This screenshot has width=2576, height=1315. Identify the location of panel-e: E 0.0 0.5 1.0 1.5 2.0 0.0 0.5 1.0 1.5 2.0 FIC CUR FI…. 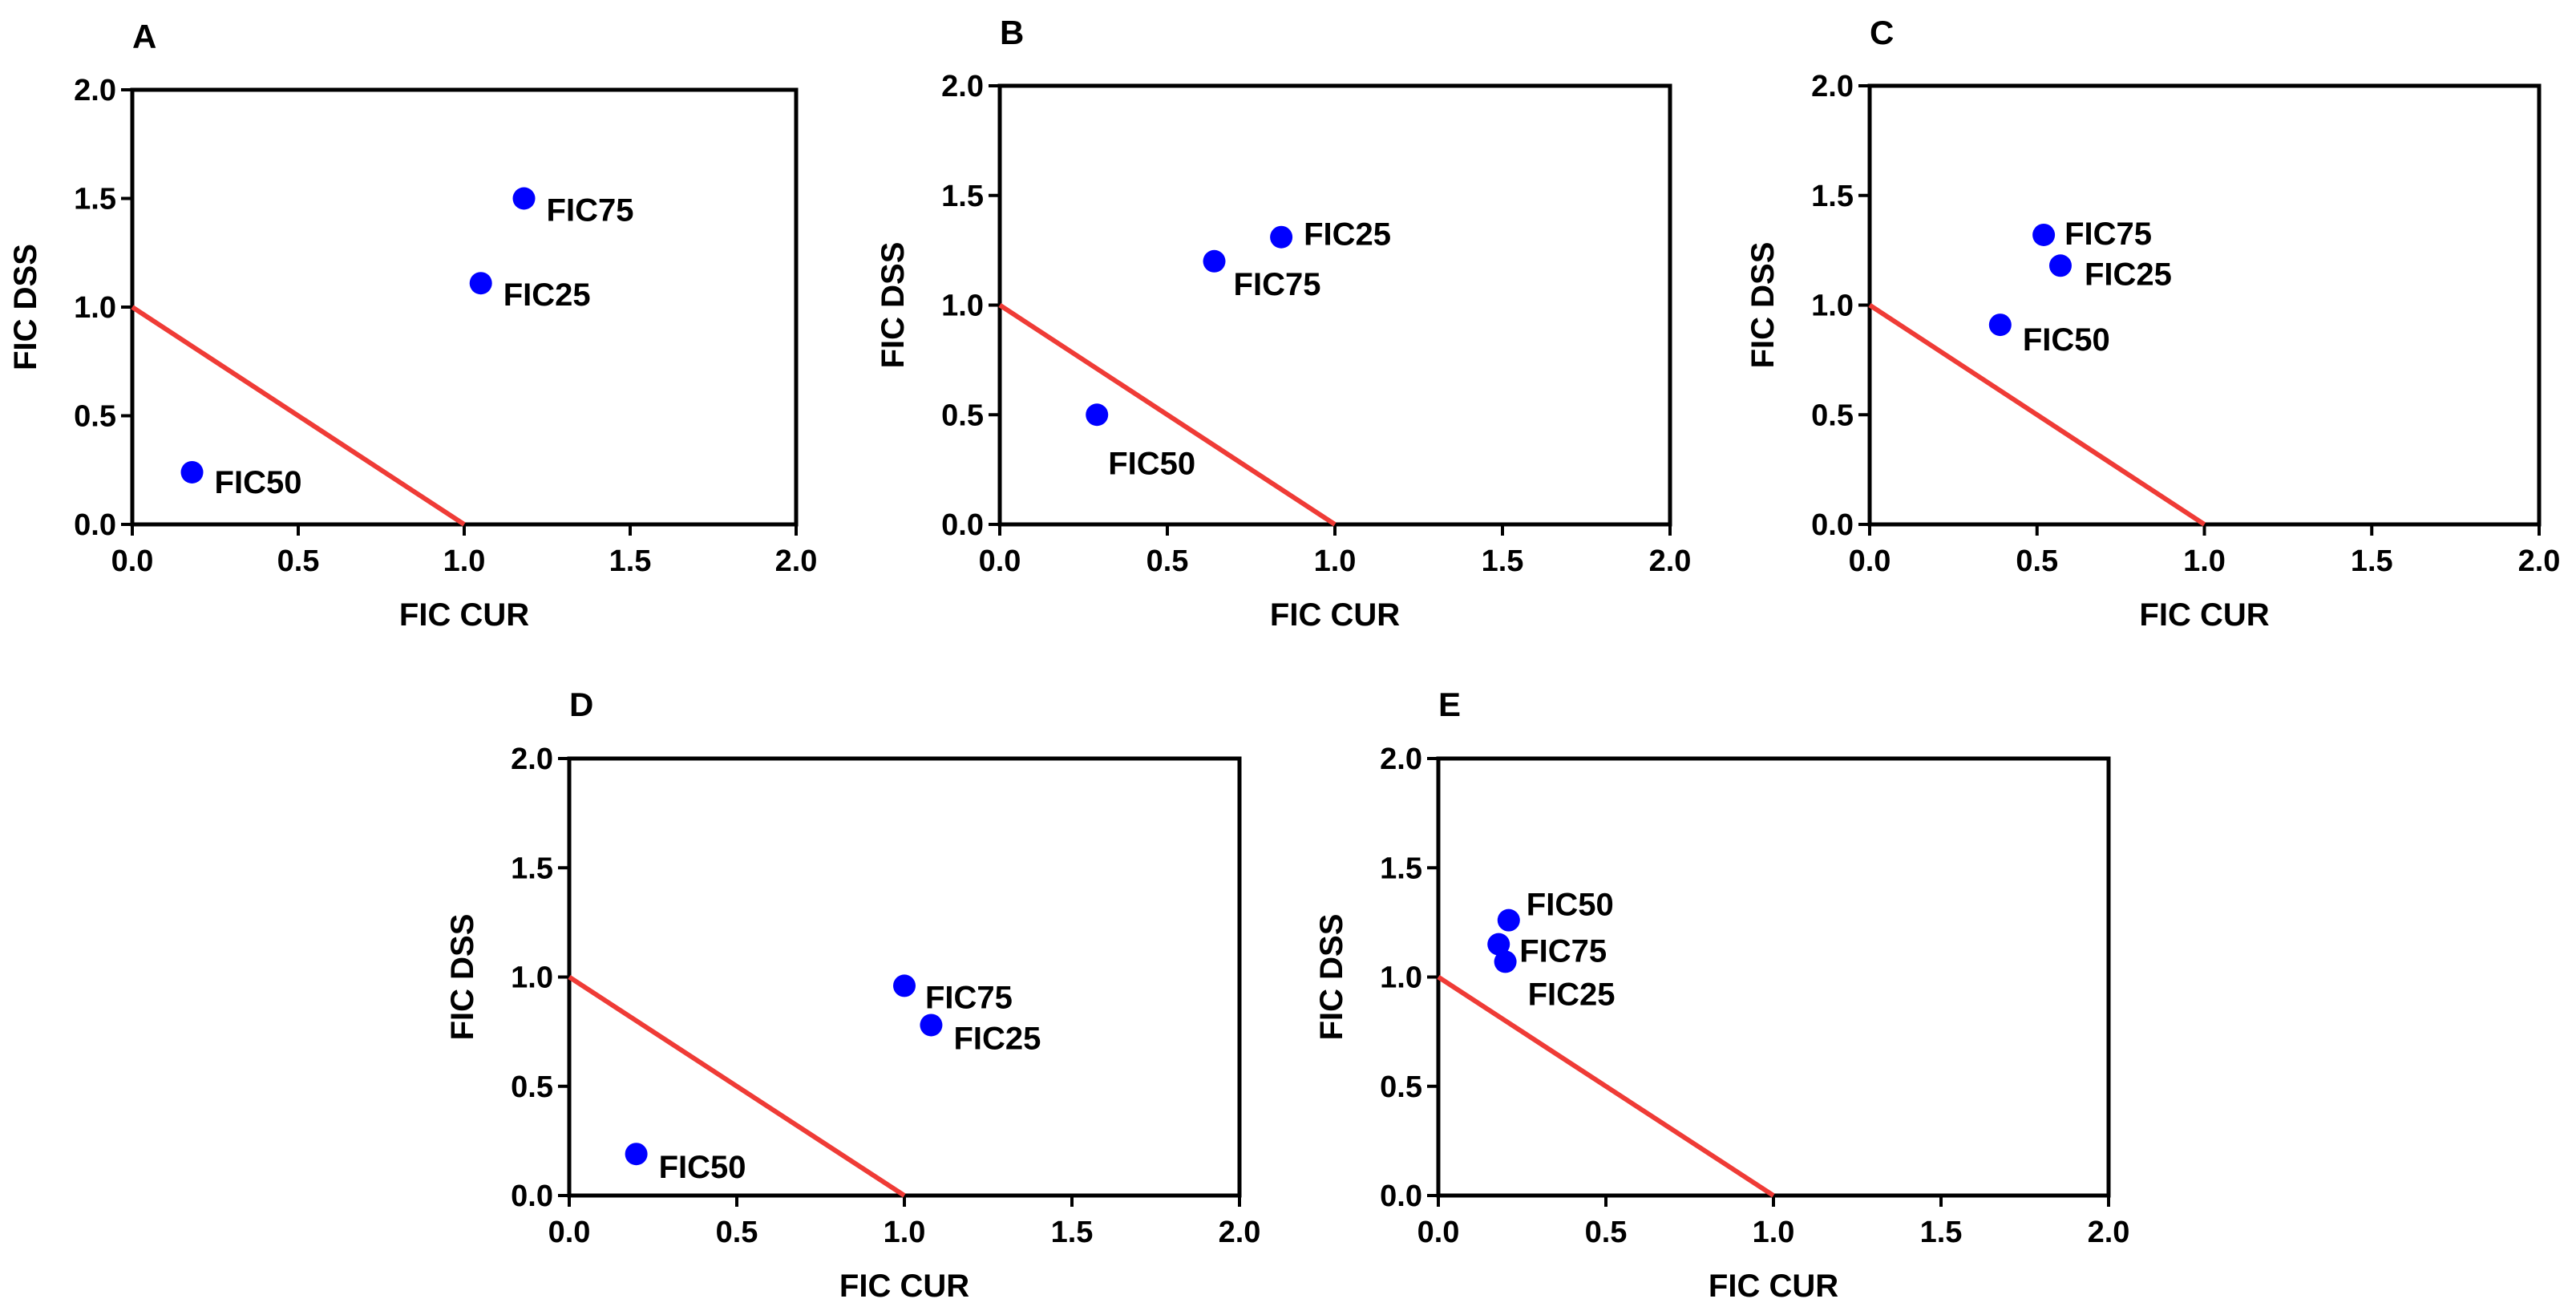
(1721, 995).